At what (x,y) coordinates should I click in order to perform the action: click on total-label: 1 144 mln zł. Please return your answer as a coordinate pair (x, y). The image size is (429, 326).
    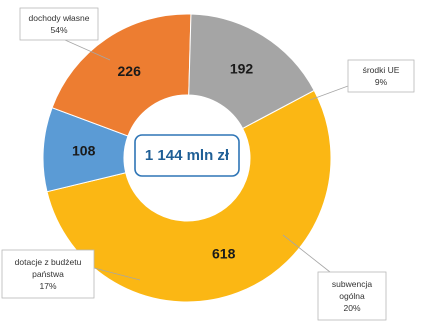
    Looking at the image, I should click on (187, 155).